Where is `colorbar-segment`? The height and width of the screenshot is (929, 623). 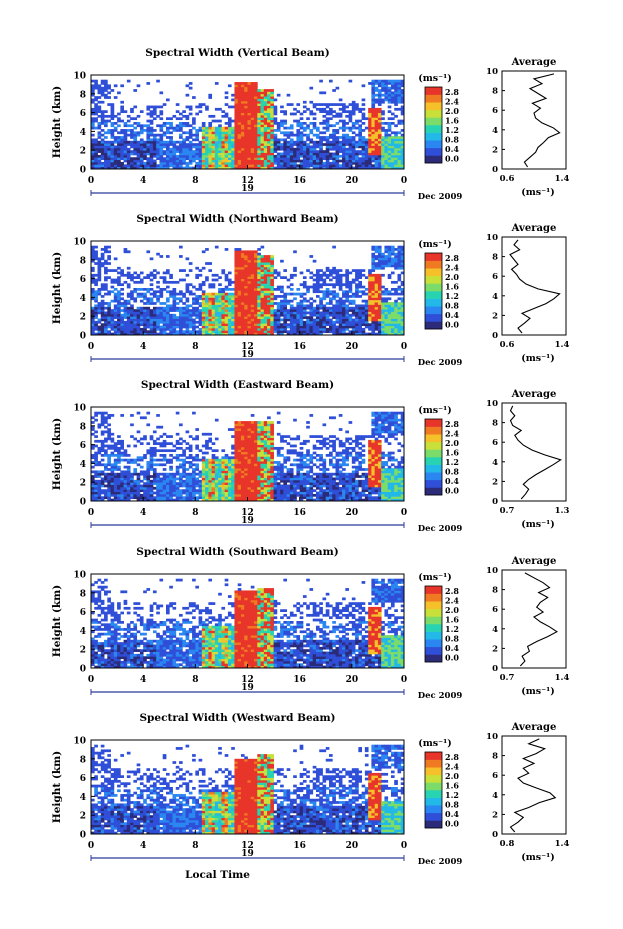 colorbar-segment is located at coordinates (433, 129).